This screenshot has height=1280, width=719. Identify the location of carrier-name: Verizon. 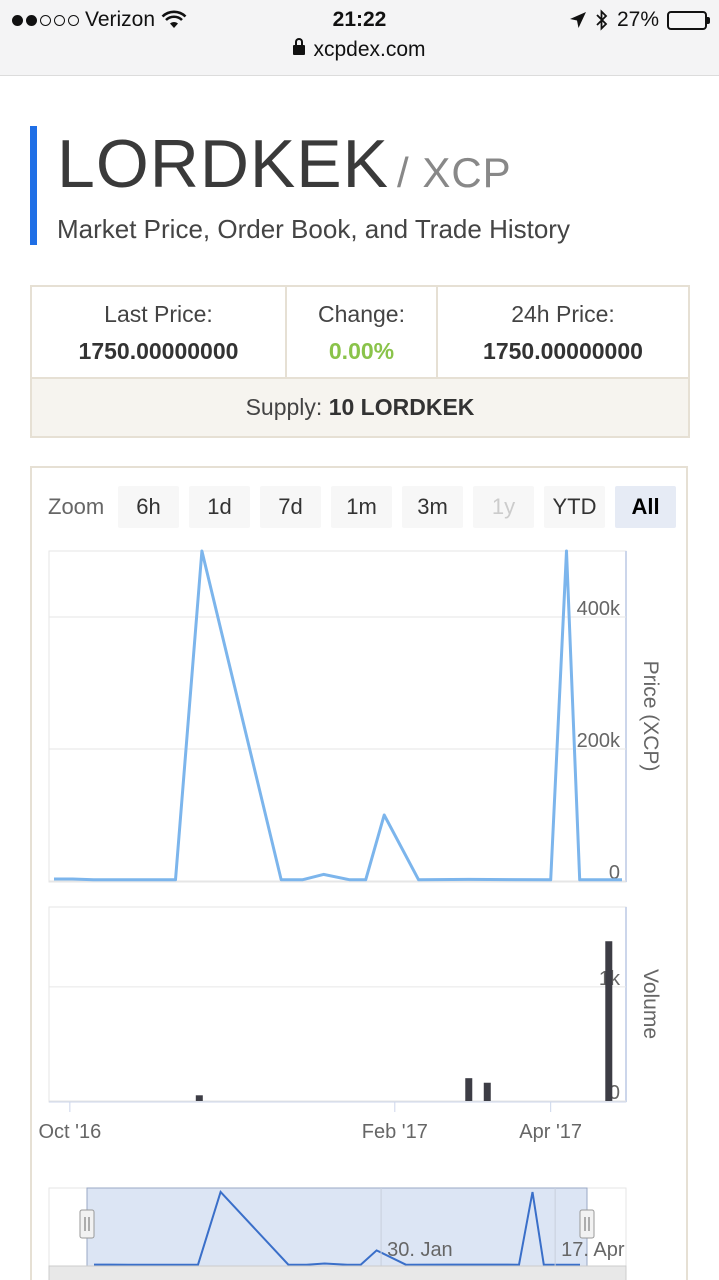
(120, 19).